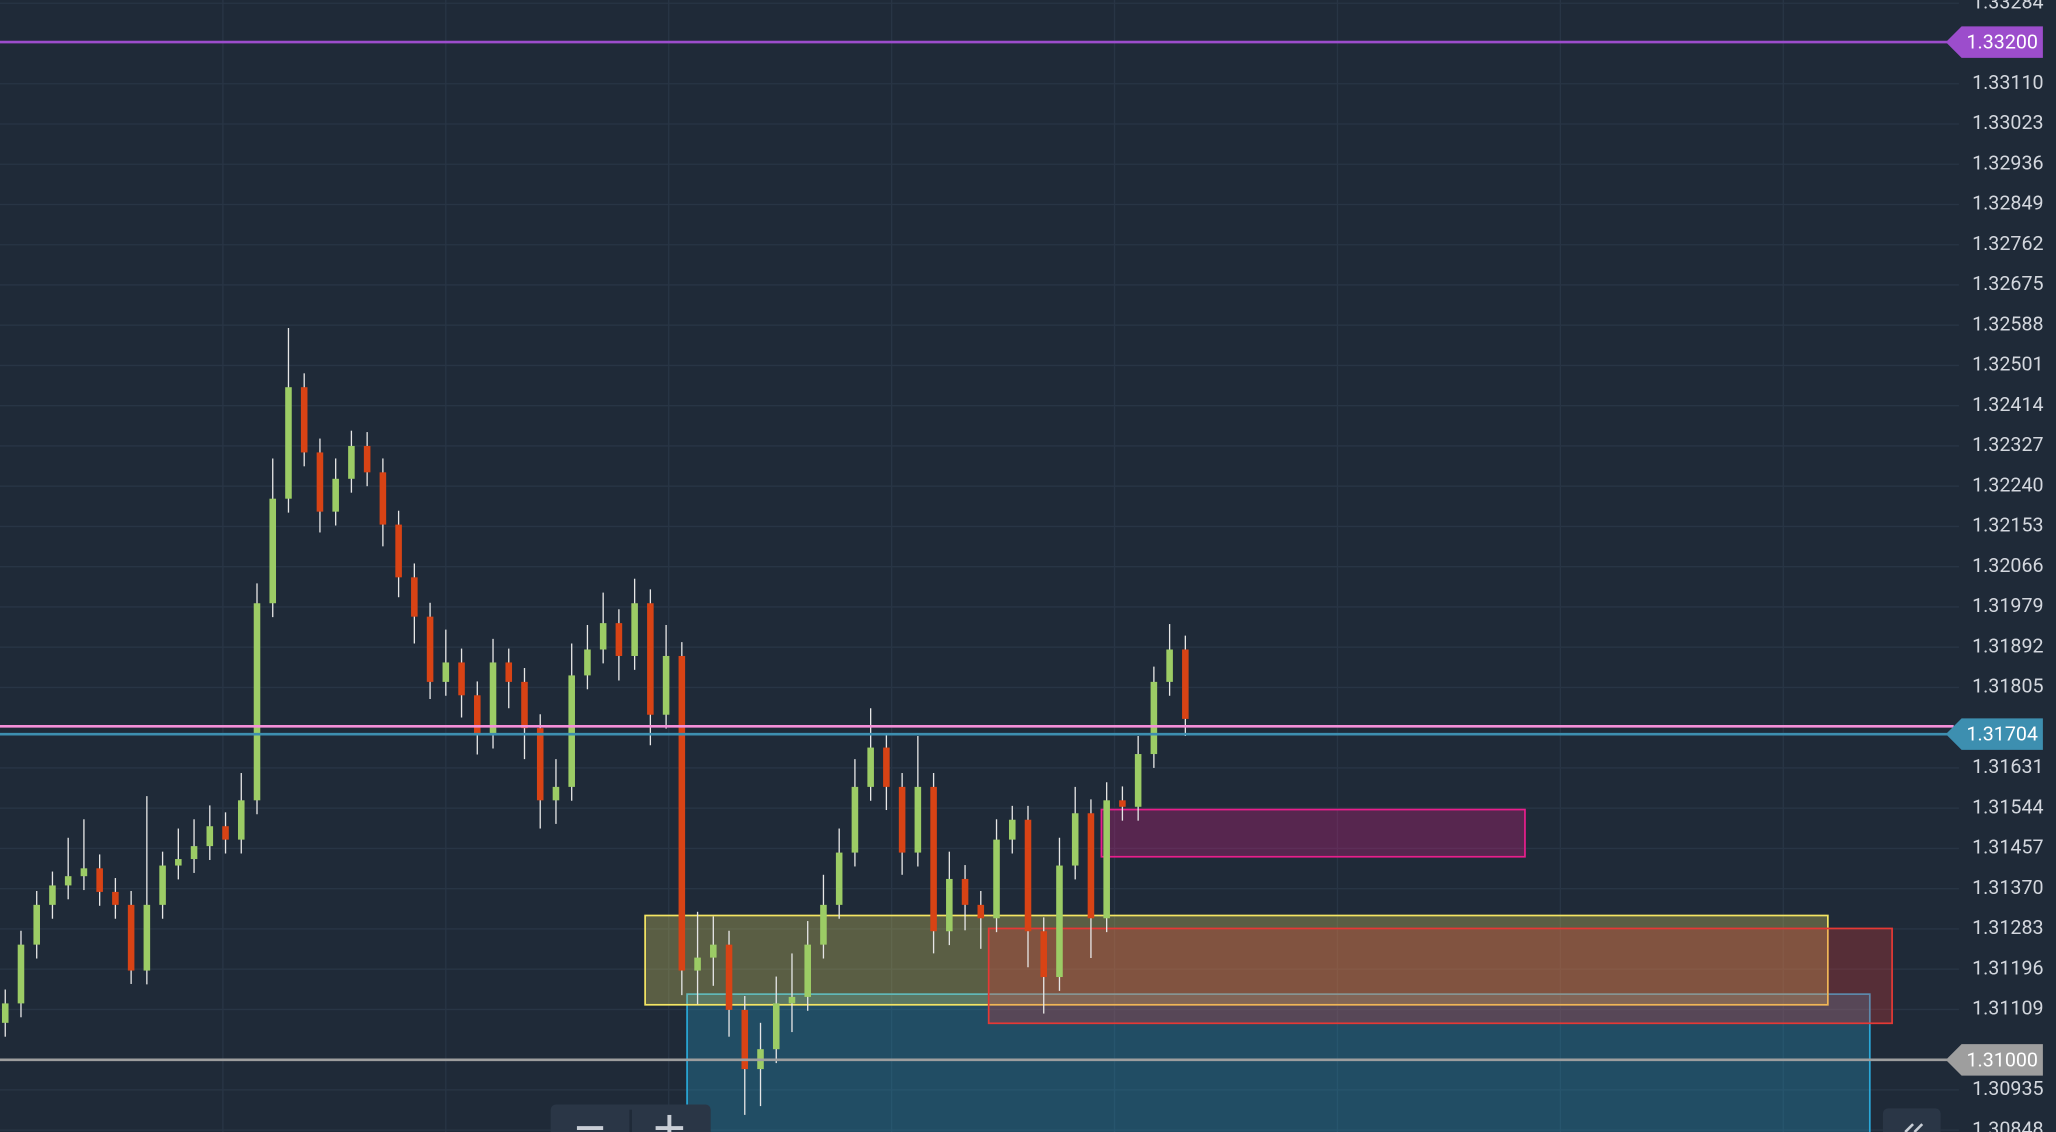  Describe the element at coordinates (630, 1118) in the screenshot. I see `zoom-control` at that location.